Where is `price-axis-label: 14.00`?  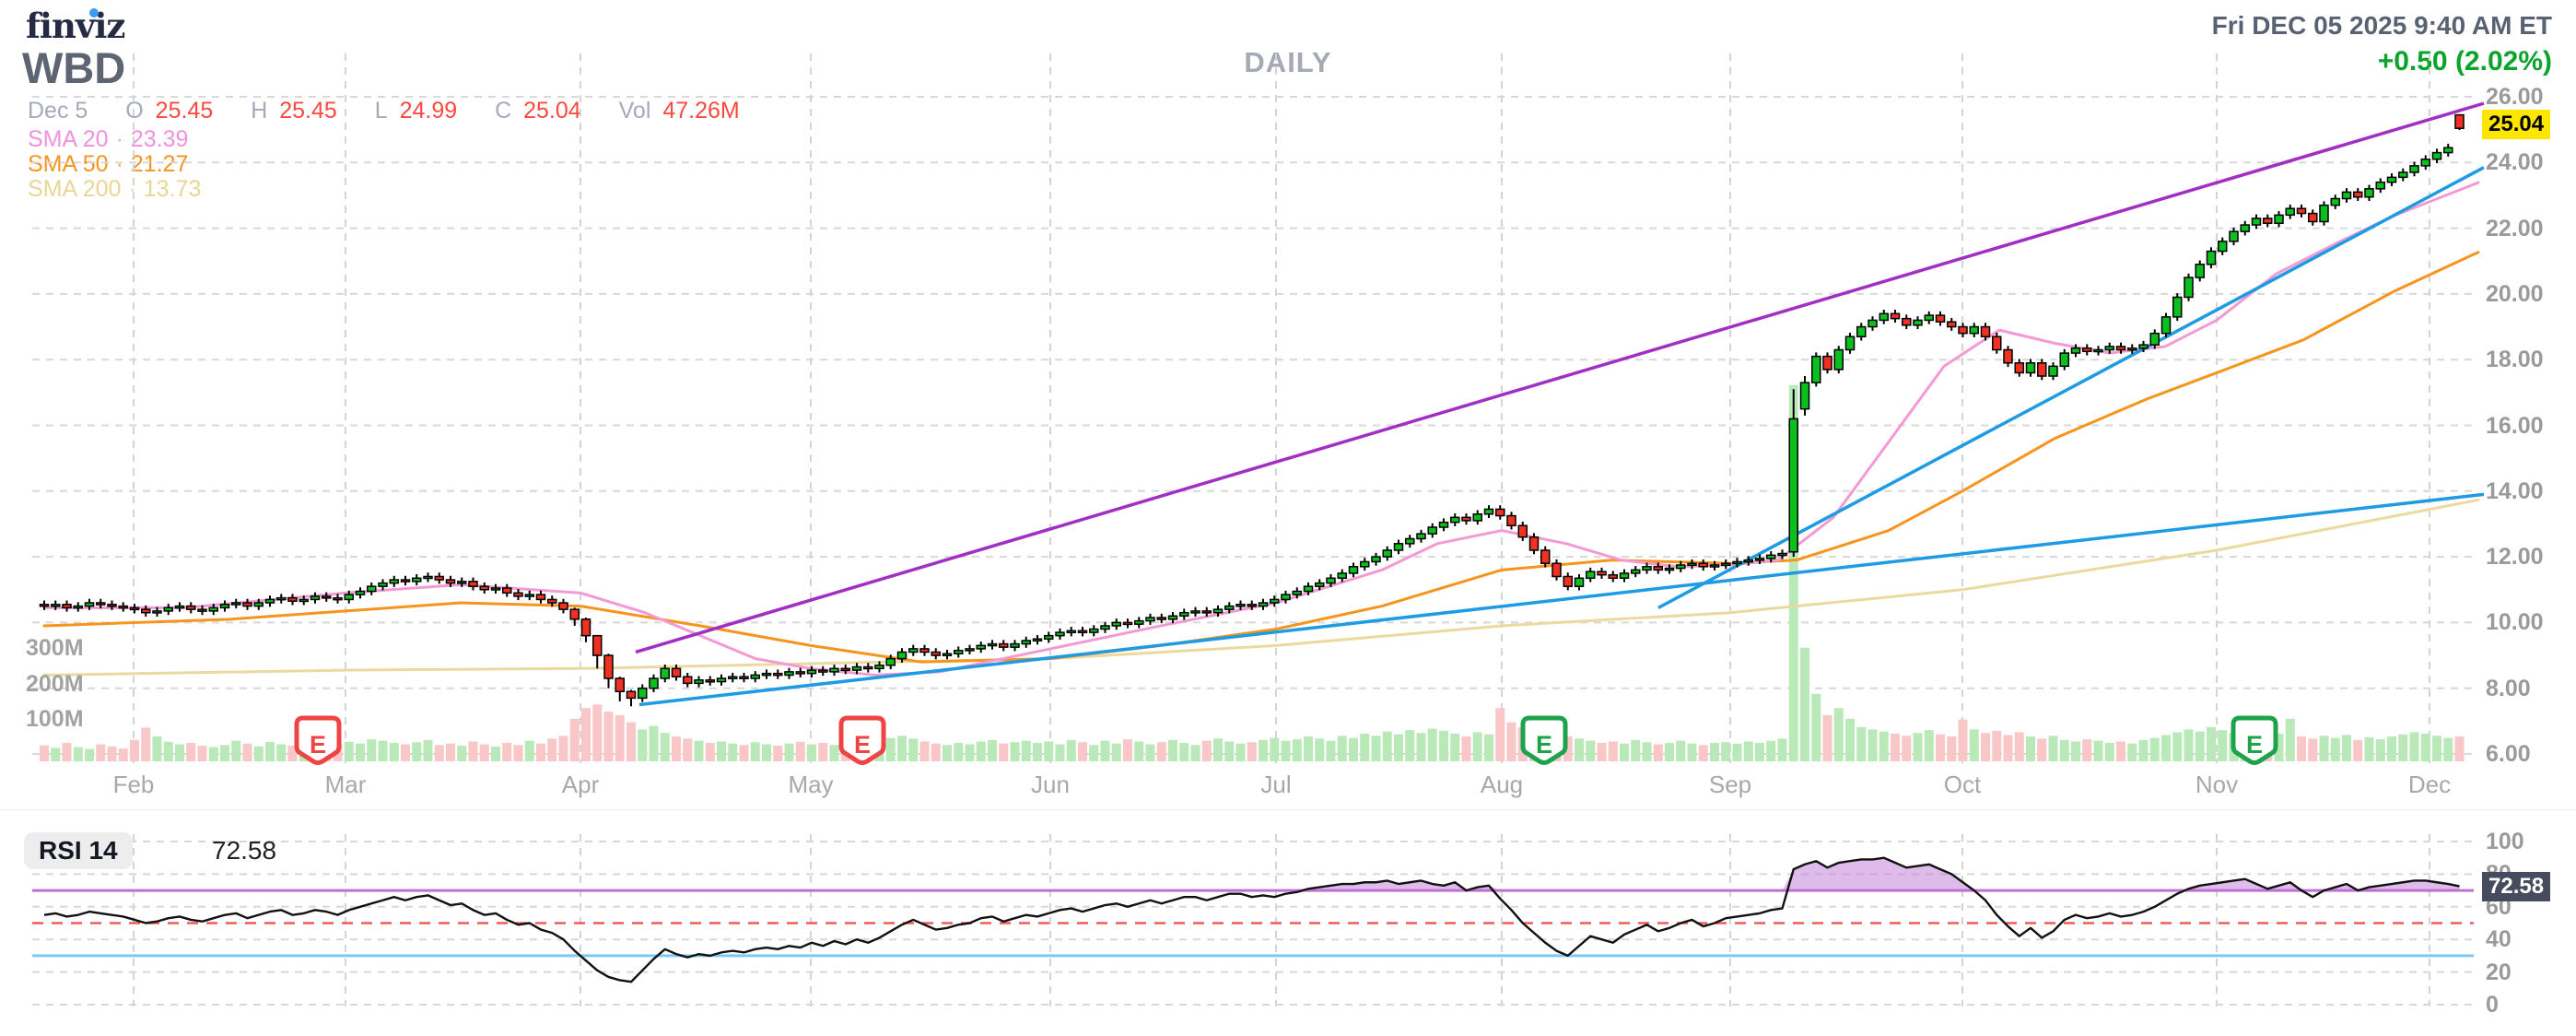 price-axis-label: 14.00 is located at coordinates (2515, 490).